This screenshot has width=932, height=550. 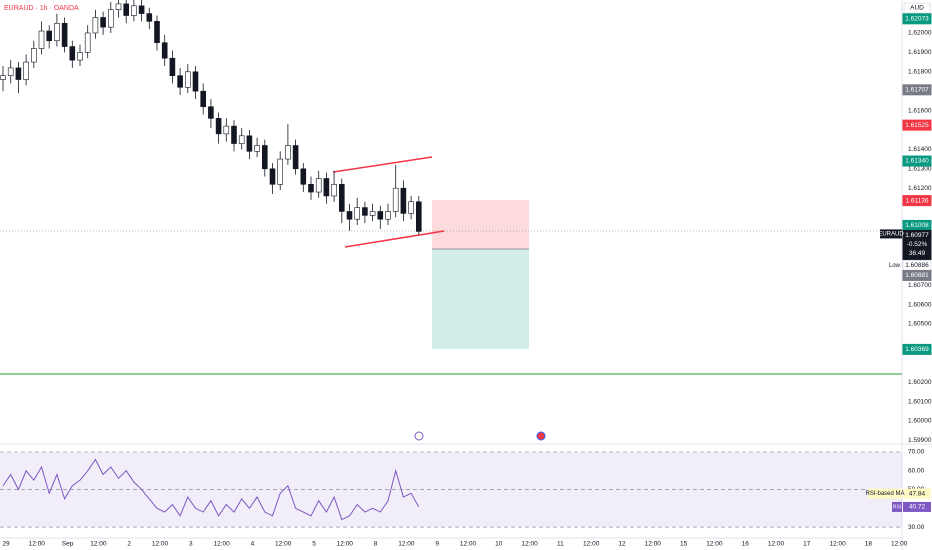 What do you see at coordinates (41, 8) in the screenshot?
I see `chart-title: EURAUD · 1h · OANDA` at bounding box center [41, 8].